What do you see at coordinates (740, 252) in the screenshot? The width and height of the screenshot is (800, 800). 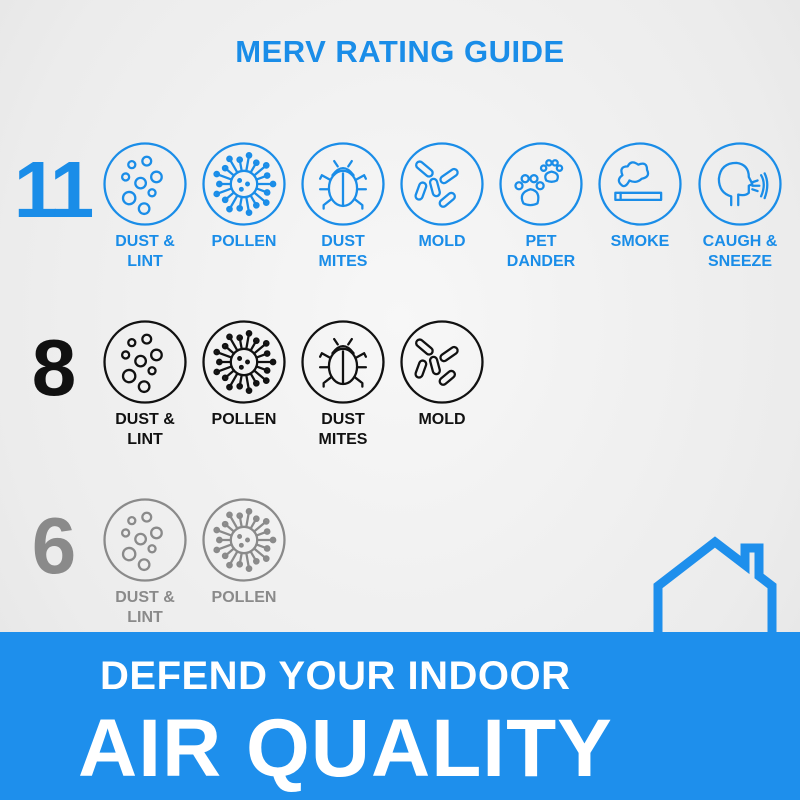 I see `contaminant-label: CAUGH & SNEEZE` at bounding box center [740, 252].